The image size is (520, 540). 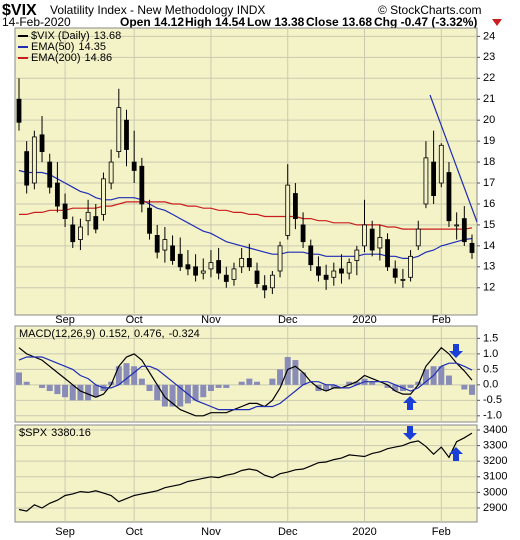 What do you see at coordinates (152, 22) in the screenshot?
I see `stat: Open 14.12` at bounding box center [152, 22].